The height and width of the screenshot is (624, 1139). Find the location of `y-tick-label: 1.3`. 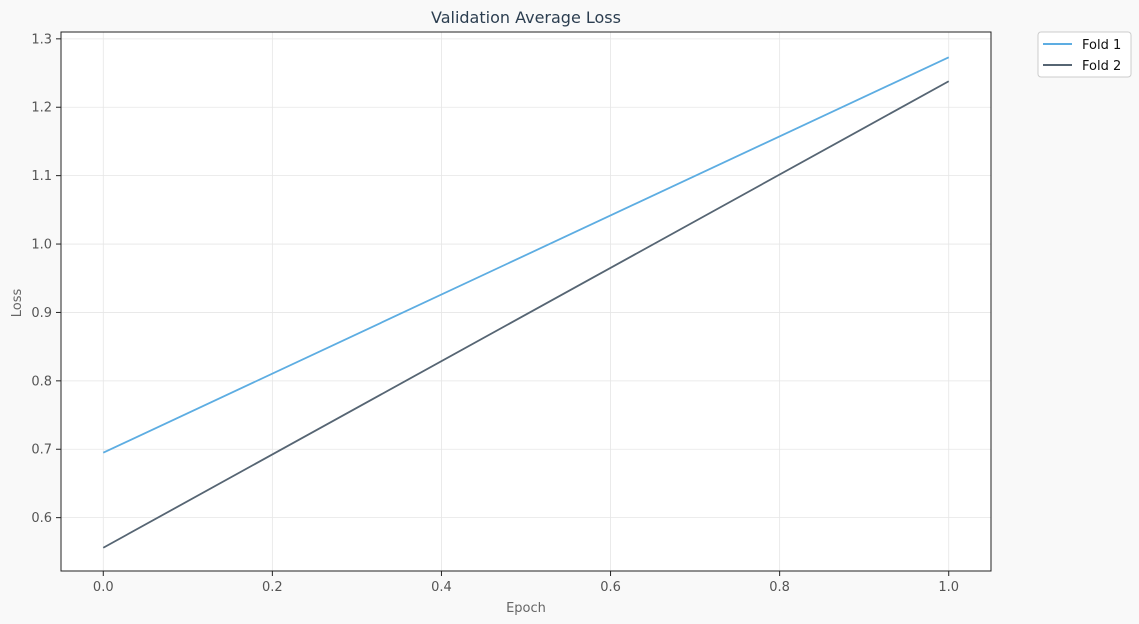

y-tick-label: 1.3 is located at coordinates (41, 39).